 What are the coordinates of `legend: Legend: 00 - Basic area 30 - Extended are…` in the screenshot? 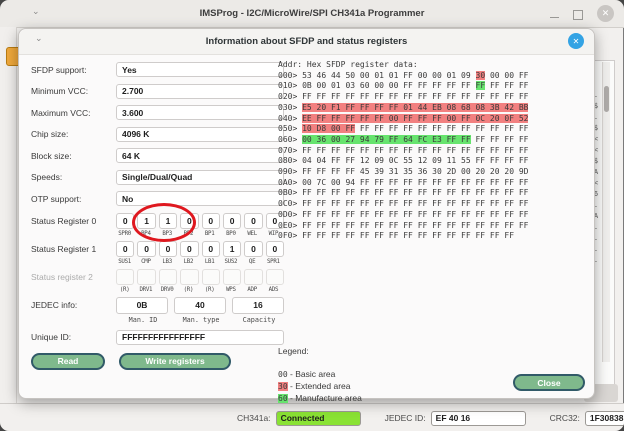 It's located at (388, 375).